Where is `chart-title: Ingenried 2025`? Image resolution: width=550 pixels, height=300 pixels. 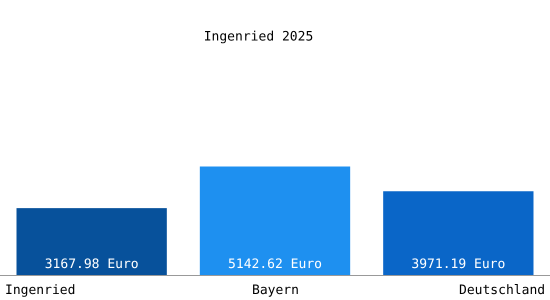
chart-title: Ingenried 2025 is located at coordinates (259, 37).